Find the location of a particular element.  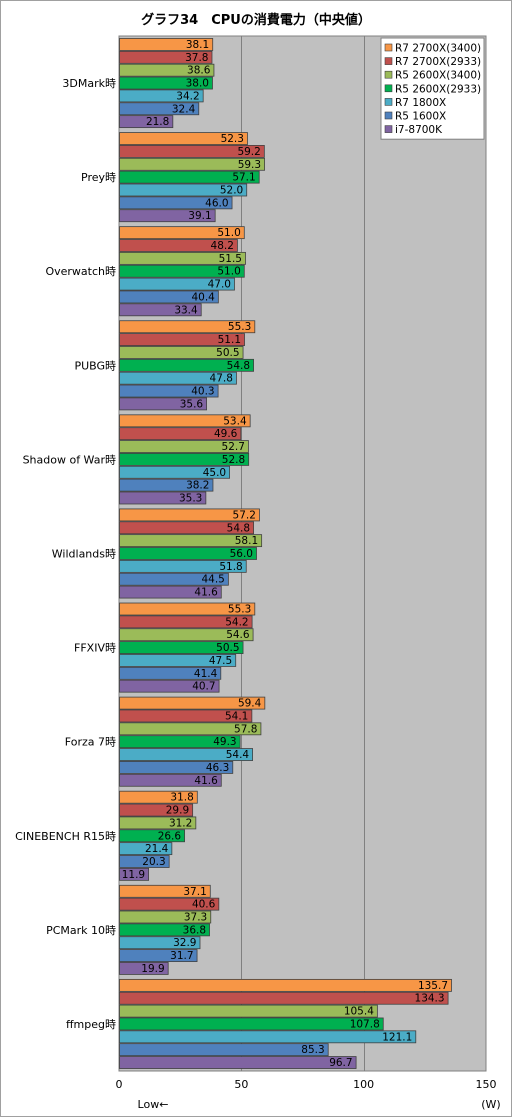

category-label: Wildlands時 is located at coordinates (84, 554).